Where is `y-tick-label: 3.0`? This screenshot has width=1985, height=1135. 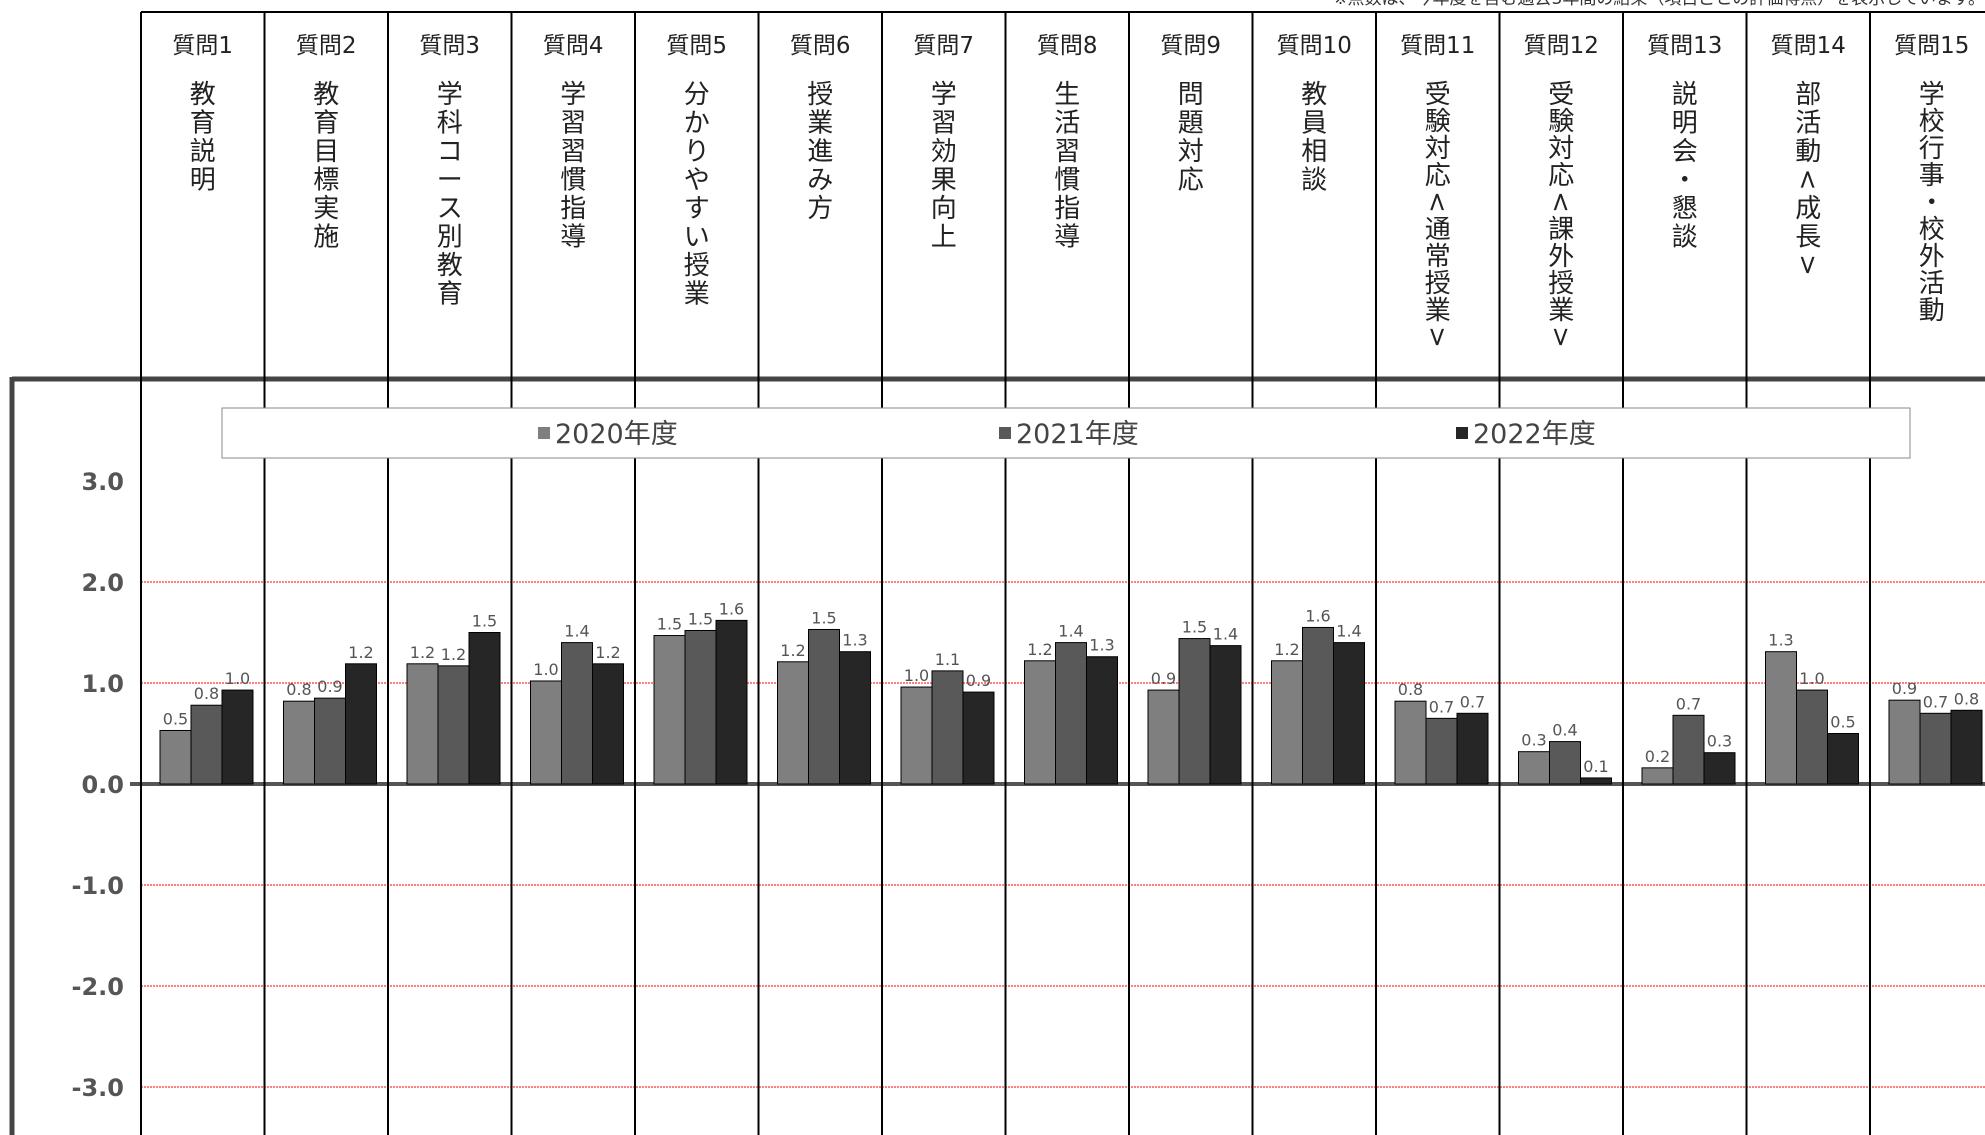
y-tick-label: 3.0 is located at coordinates (102, 482).